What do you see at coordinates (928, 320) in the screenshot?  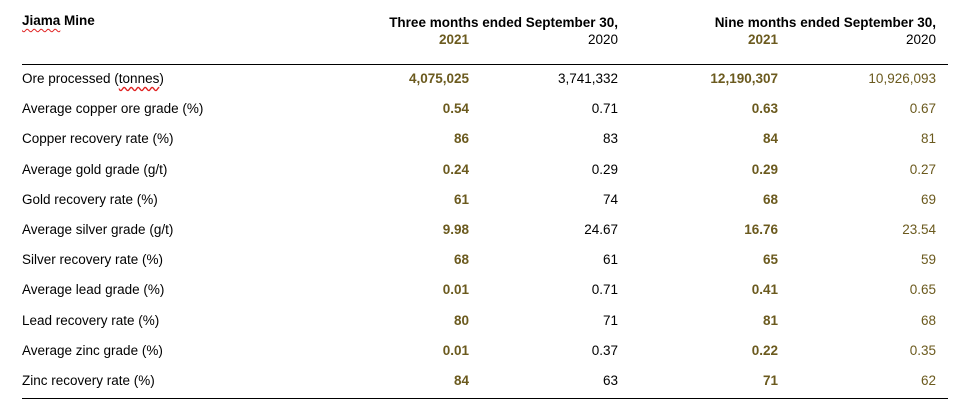 I see `value-nine-2020: 68` at bounding box center [928, 320].